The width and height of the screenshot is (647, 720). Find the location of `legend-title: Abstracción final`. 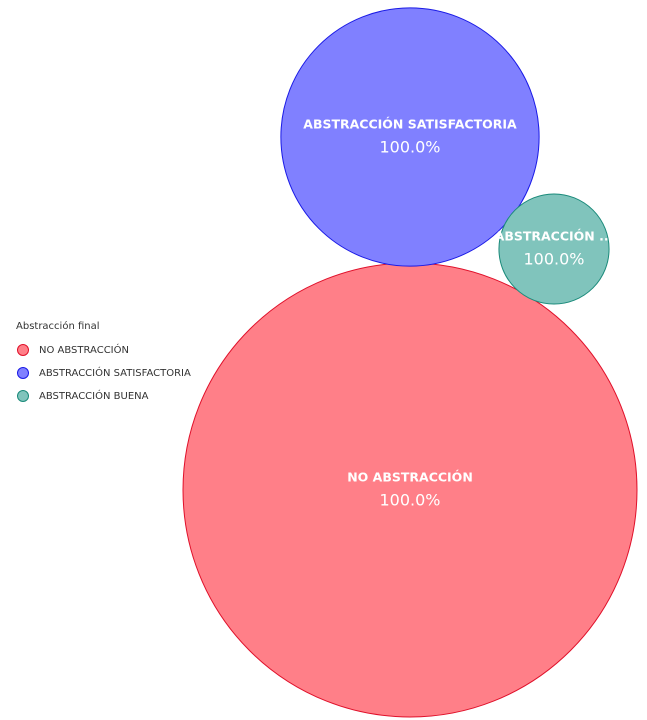

legend-title: Abstracción final is located at coordinates (58, 326).